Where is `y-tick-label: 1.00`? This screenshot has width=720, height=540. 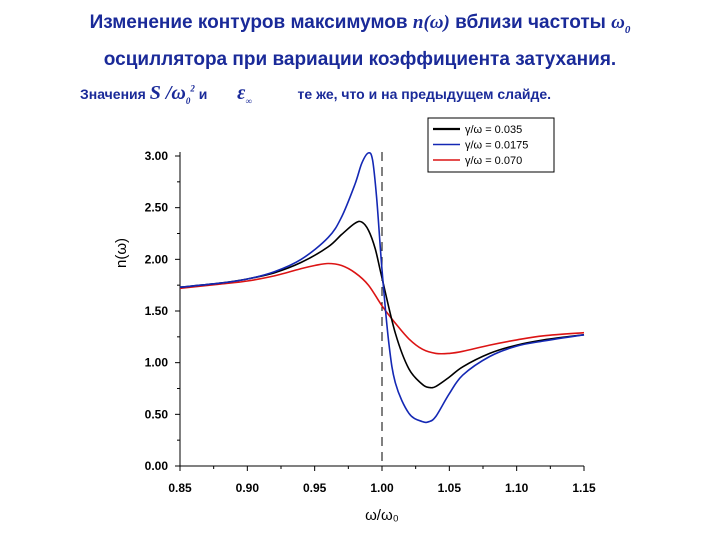 y-tick-label: 1.00 is located at coordinates (157, 363).